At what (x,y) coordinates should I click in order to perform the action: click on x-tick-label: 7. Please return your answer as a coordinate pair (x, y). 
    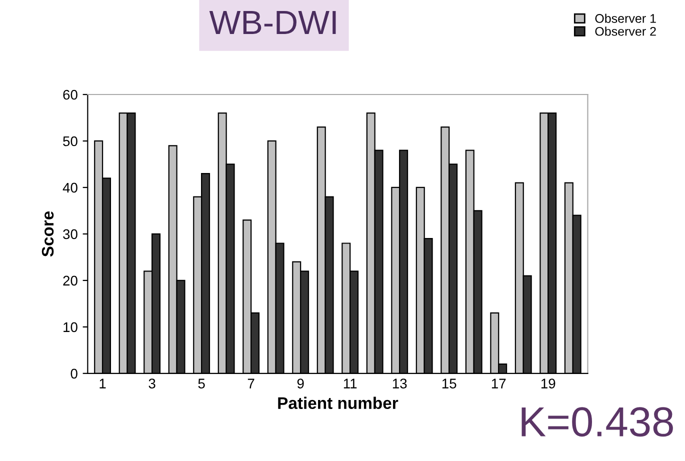
    Looking at the image, I should click on (251, 383).